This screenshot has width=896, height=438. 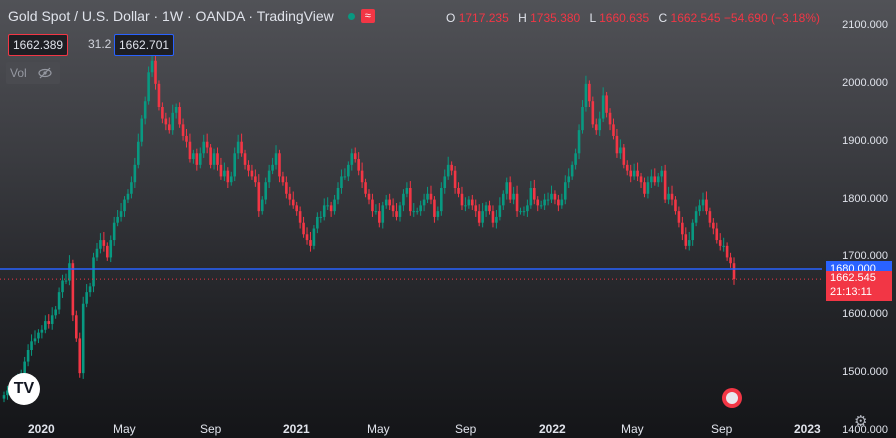 I want to click on tradingview-logo-icon: TV, so click(x=24, y=389).